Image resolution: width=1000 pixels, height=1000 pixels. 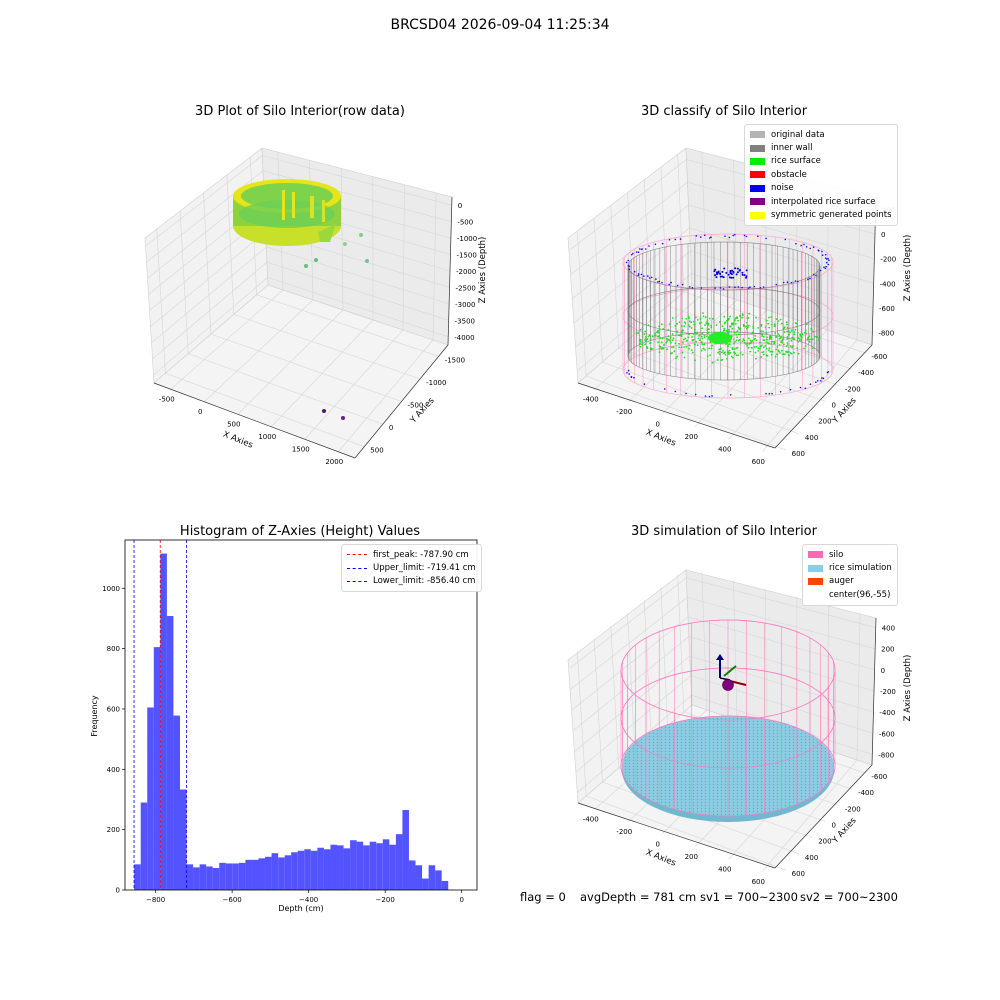 What do you see at coordinates (886, 755) in the screenshot?
I see `sim-ztick: -800` at bounding box center [886, 755].